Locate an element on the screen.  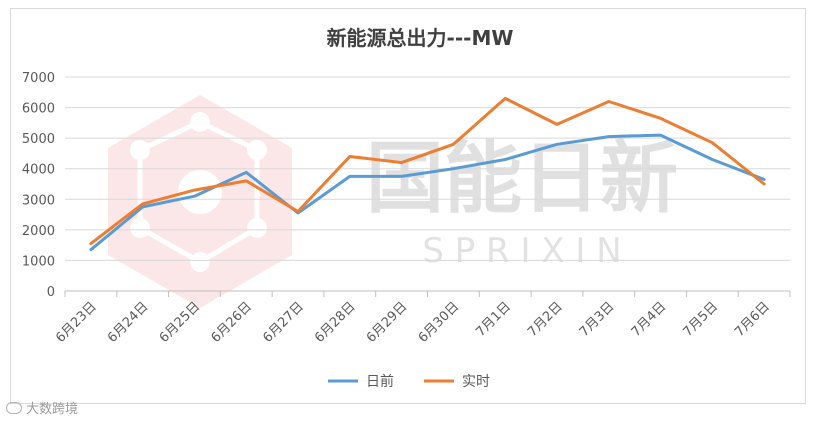
y-tick-label: 6000 is located at coordinates (38, 109).